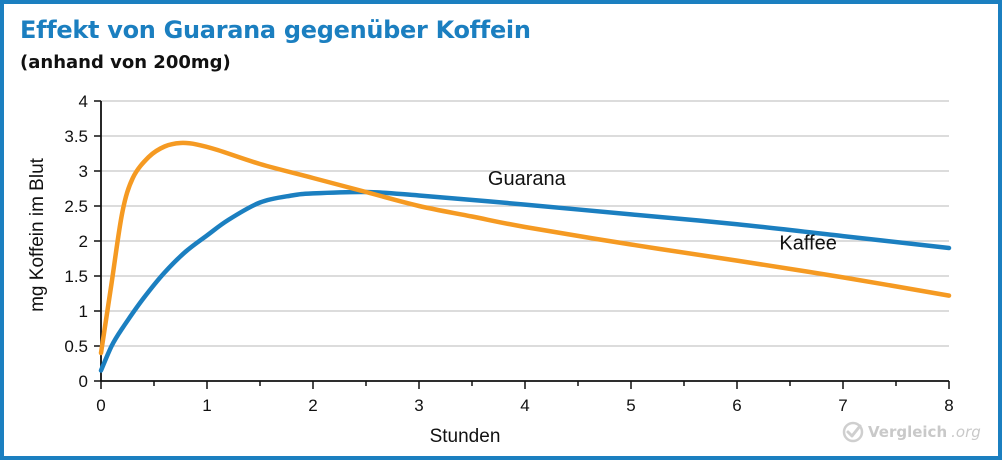  Describe the element at coordinates (418, 405) in the screenshot. I see `x-tick-label: 3` at that location.